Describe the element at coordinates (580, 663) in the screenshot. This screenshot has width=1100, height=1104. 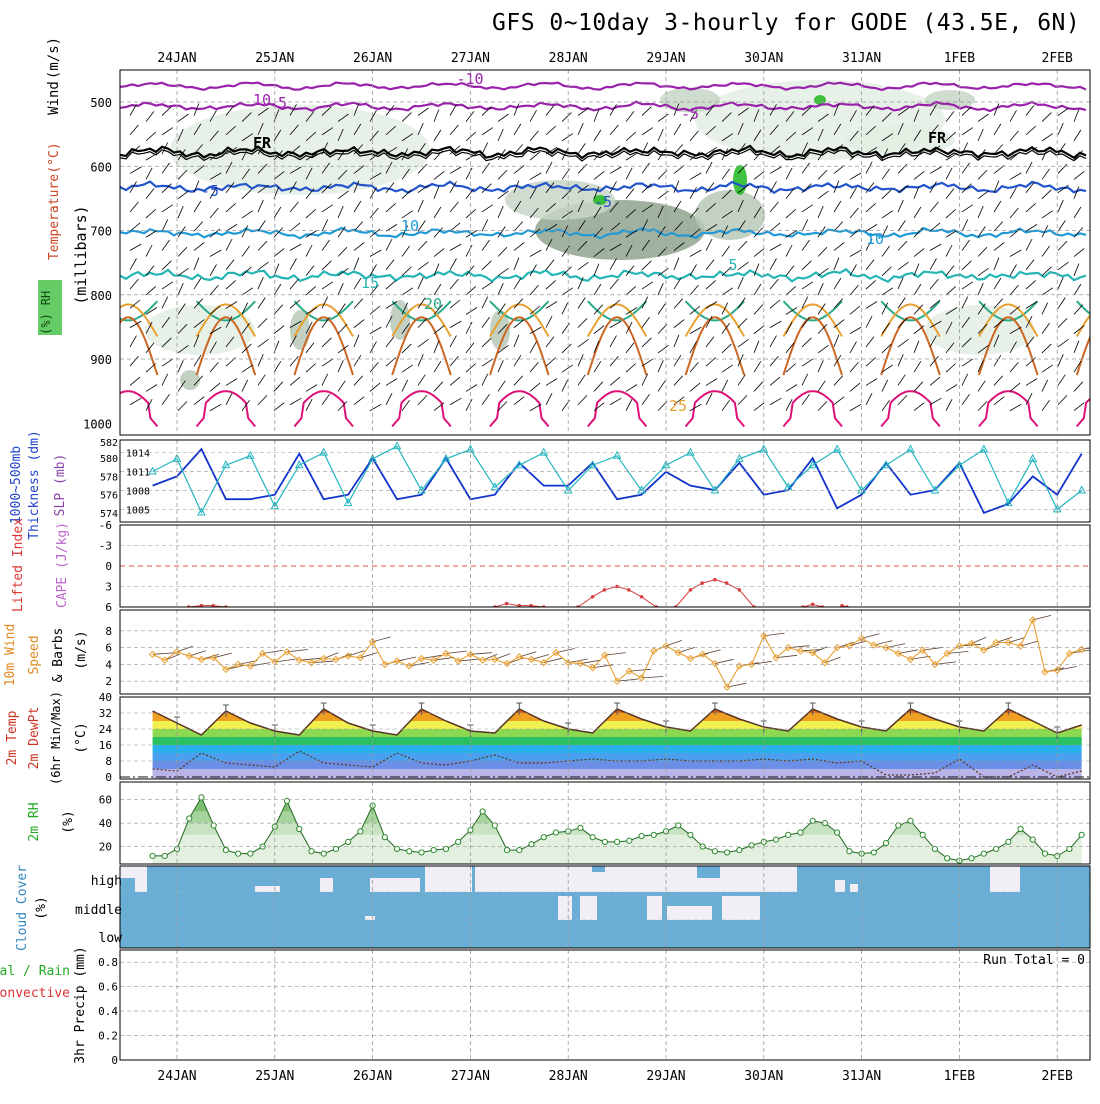
I see `wind10-point` at that location.